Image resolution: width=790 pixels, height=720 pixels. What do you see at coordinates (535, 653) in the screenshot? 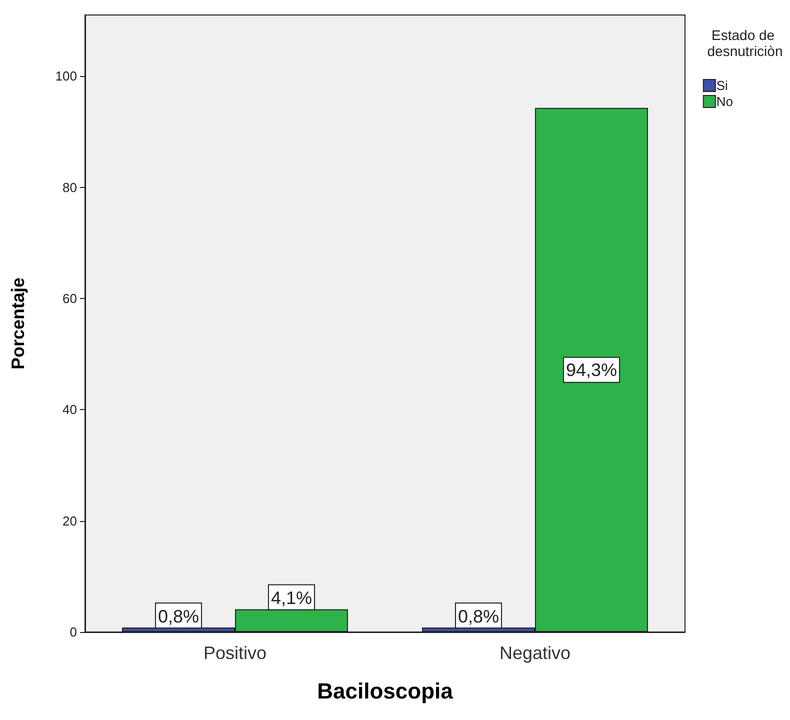
I see `x-tick-label: Negativo` at bounding box center [535, 653].